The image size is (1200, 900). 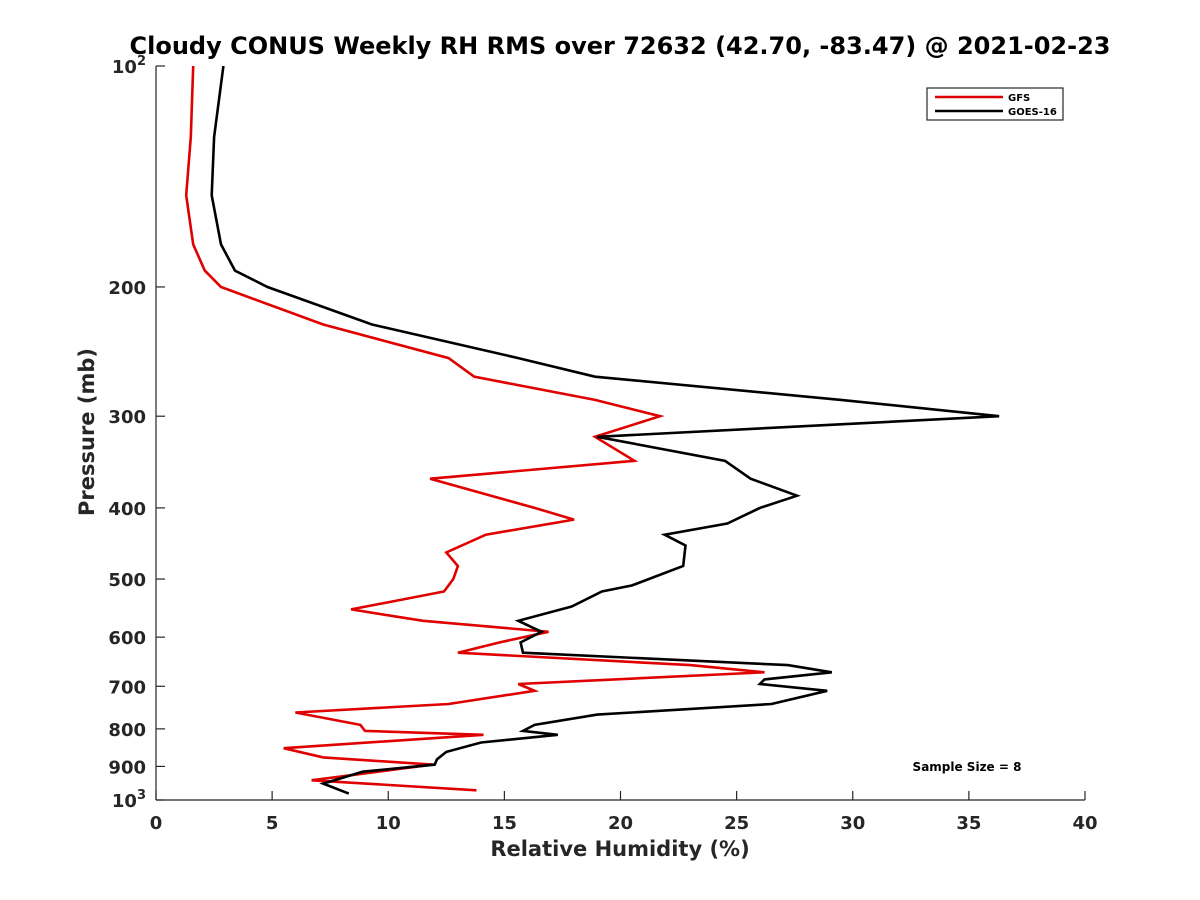 I want to click on x-tick-label: 15, so click(x=504, y=823).